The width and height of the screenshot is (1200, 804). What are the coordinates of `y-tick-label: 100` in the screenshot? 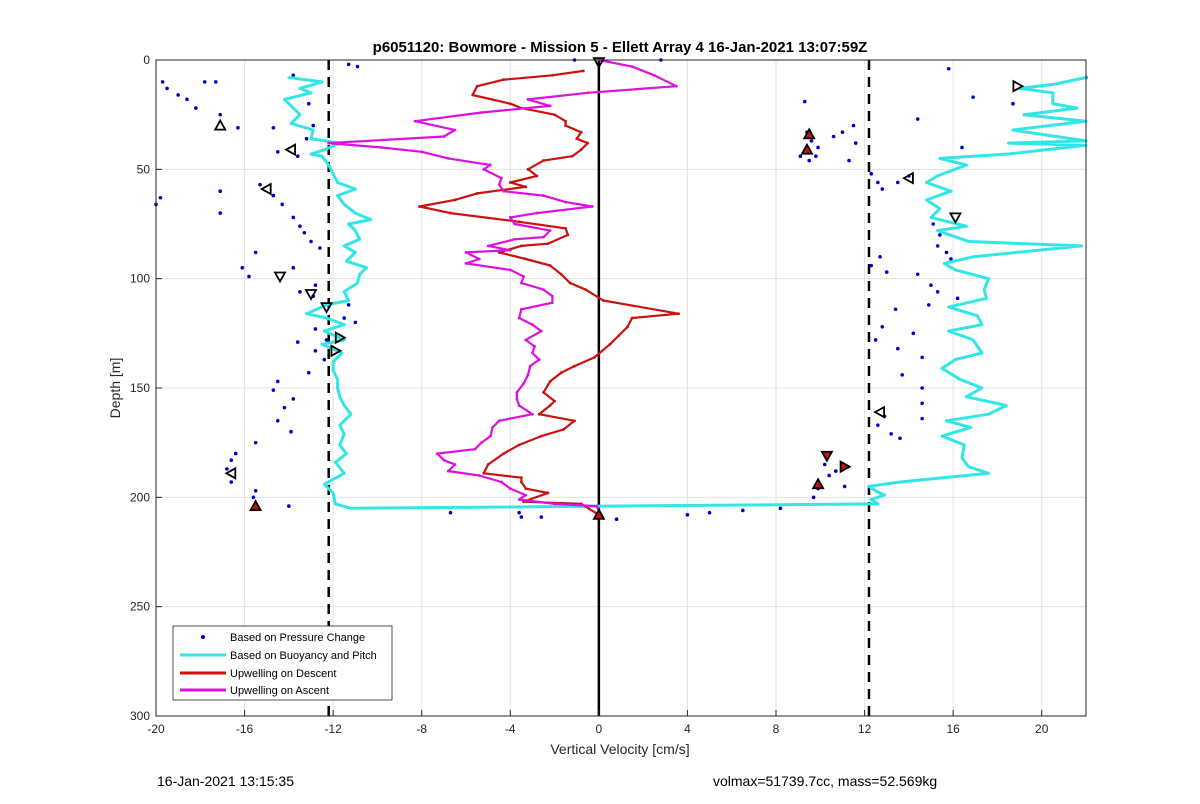 It's located at (140, 279).